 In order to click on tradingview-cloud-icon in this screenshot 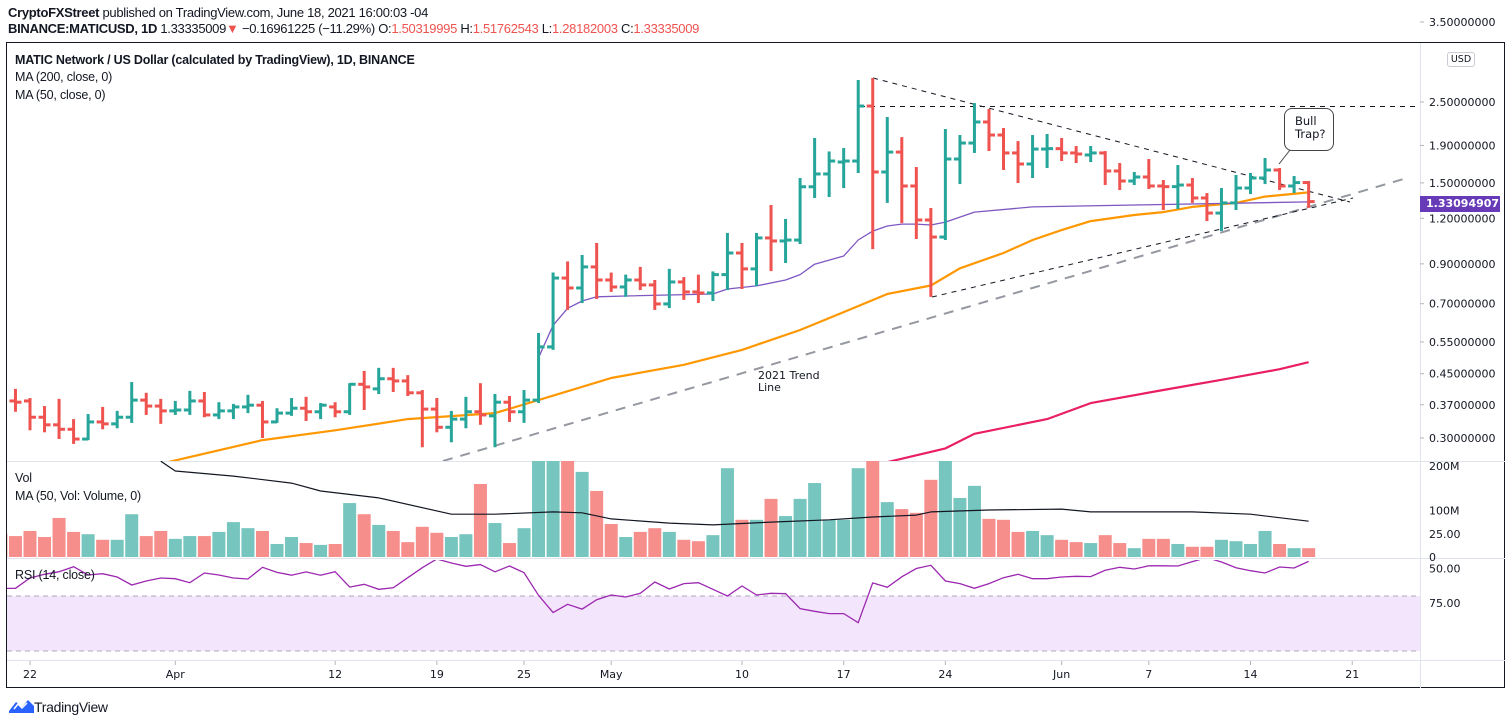, I will do `click(21, 706)`.